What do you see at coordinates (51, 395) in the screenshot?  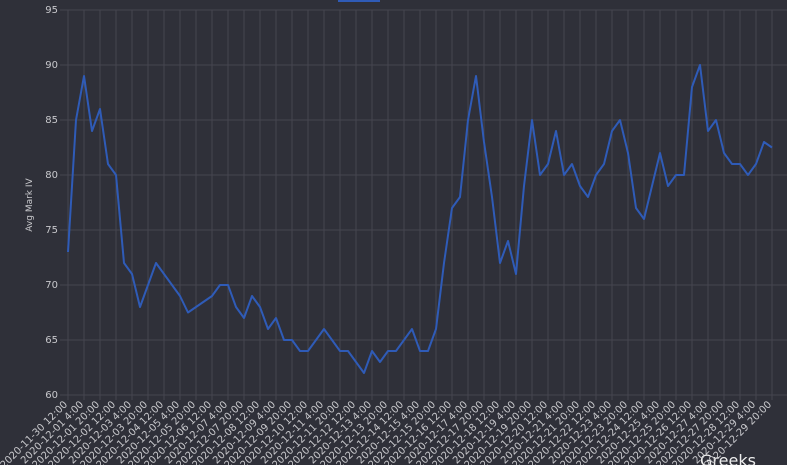 I see `y-tick-label: 60` at bounding box center [51, 395].